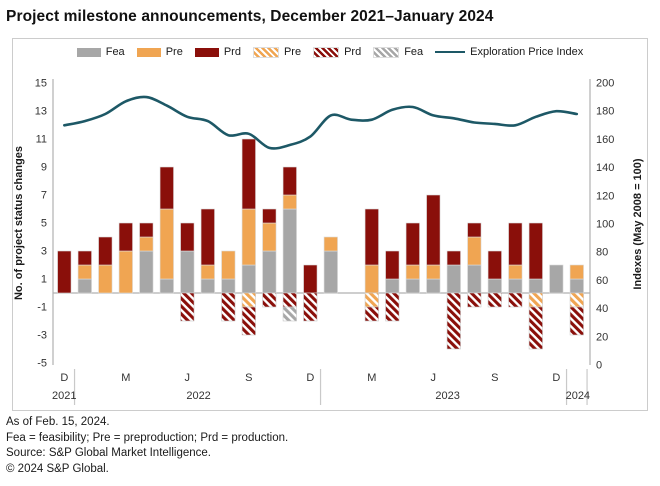 The height and width of the screenshot is (486, 660). I want to click on x-tick-label: M, so click(371, 378).